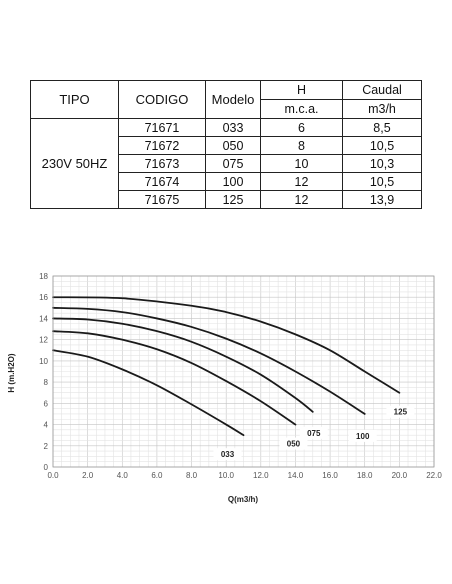  I want to click on curve-label-100: 100, so click(363, 436).